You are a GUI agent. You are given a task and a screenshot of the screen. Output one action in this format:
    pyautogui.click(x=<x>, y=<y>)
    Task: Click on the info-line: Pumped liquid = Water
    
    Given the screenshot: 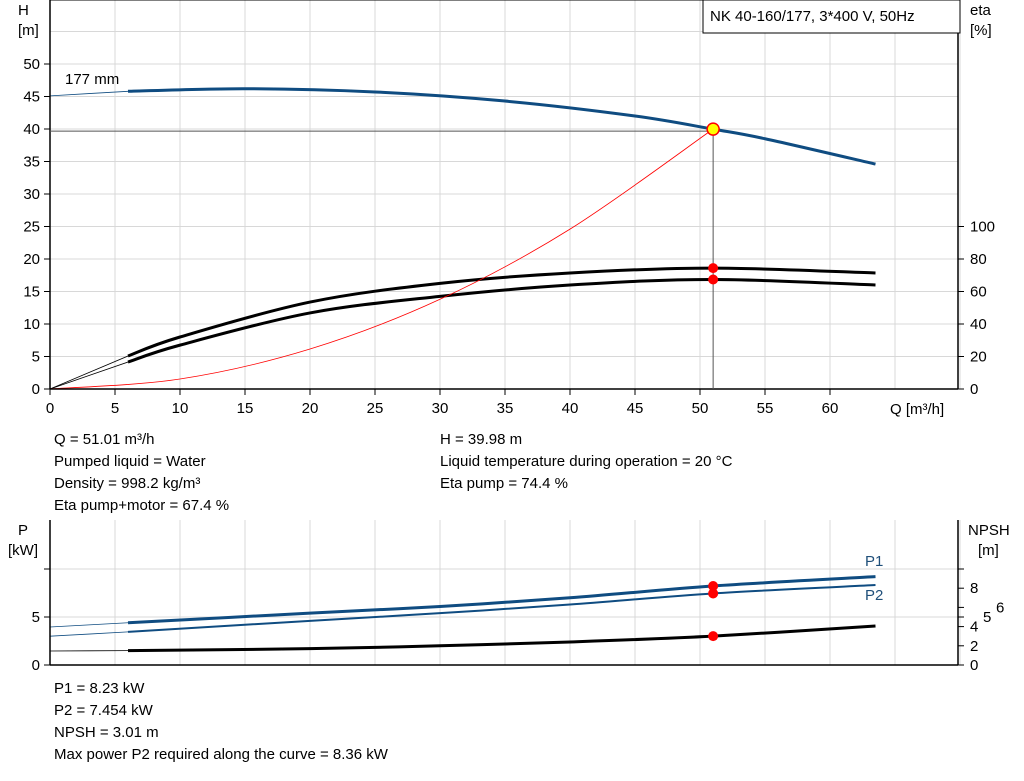 What is the action you would take?
    pyautogui.click(x=130, y=461)
    